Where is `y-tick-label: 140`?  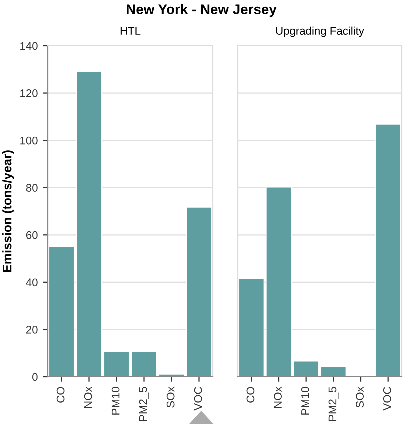 y-tick-label: 140 is located at coordinates (29, 46).